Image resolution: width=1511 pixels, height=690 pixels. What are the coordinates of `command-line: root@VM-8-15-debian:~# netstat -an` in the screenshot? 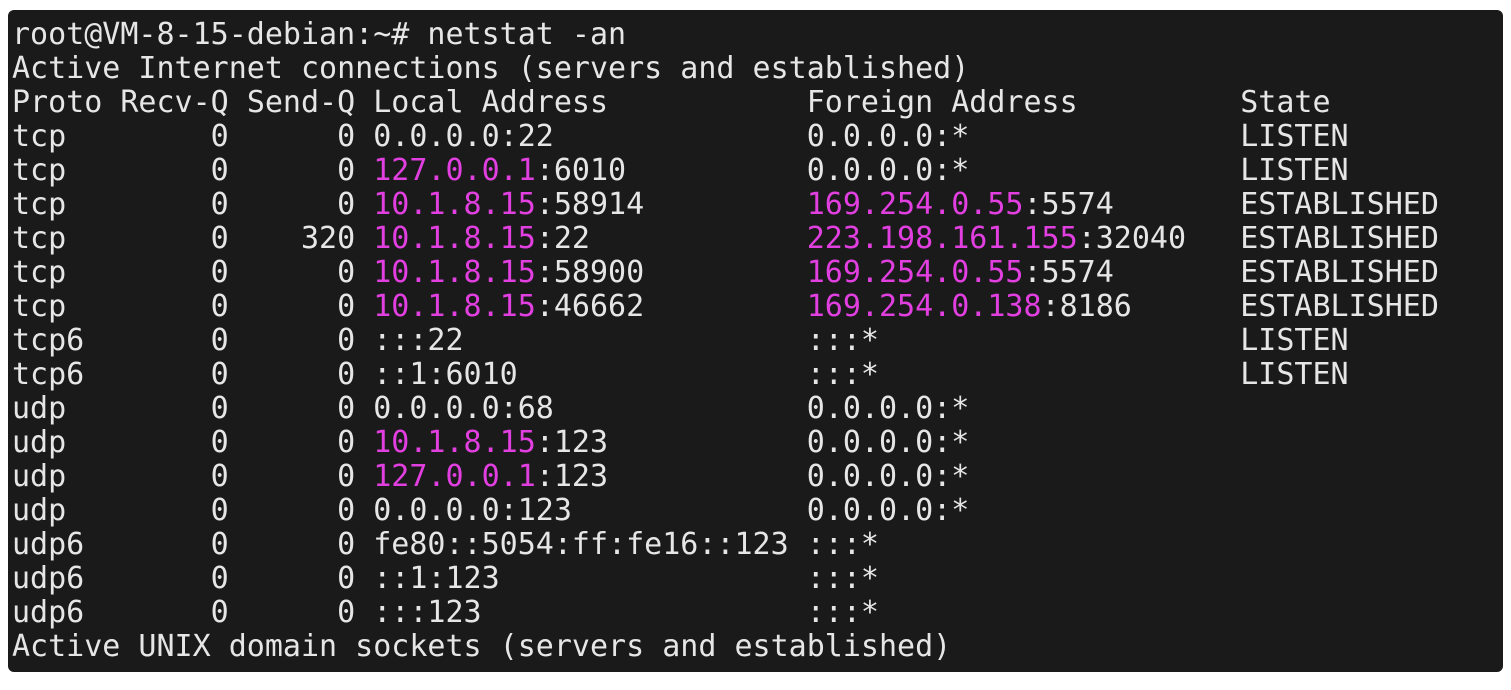 It's located at (725, 35).